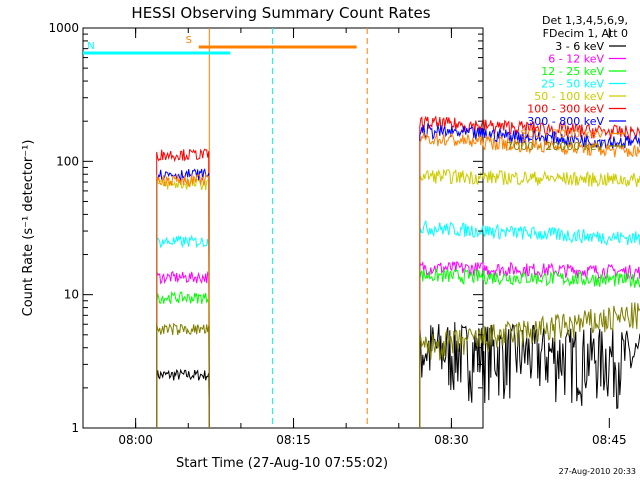 The image size is (640, 485). I want to click on interval-marker-label: S, so click(189, 40).